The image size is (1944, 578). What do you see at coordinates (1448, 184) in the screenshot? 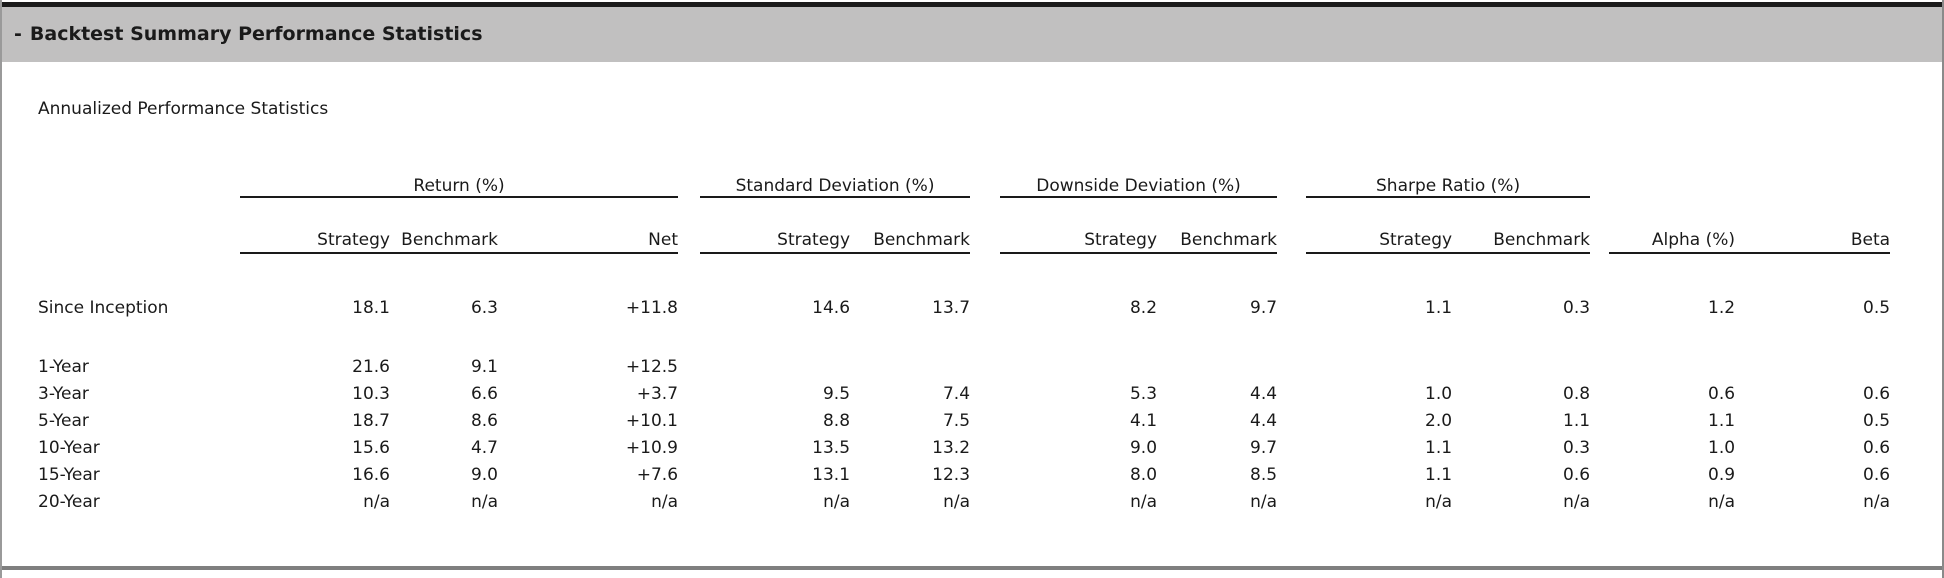
I see `column-group-sharpe-ratio: Sharpe Ratio (%)` at bounding box center [1448, 184].